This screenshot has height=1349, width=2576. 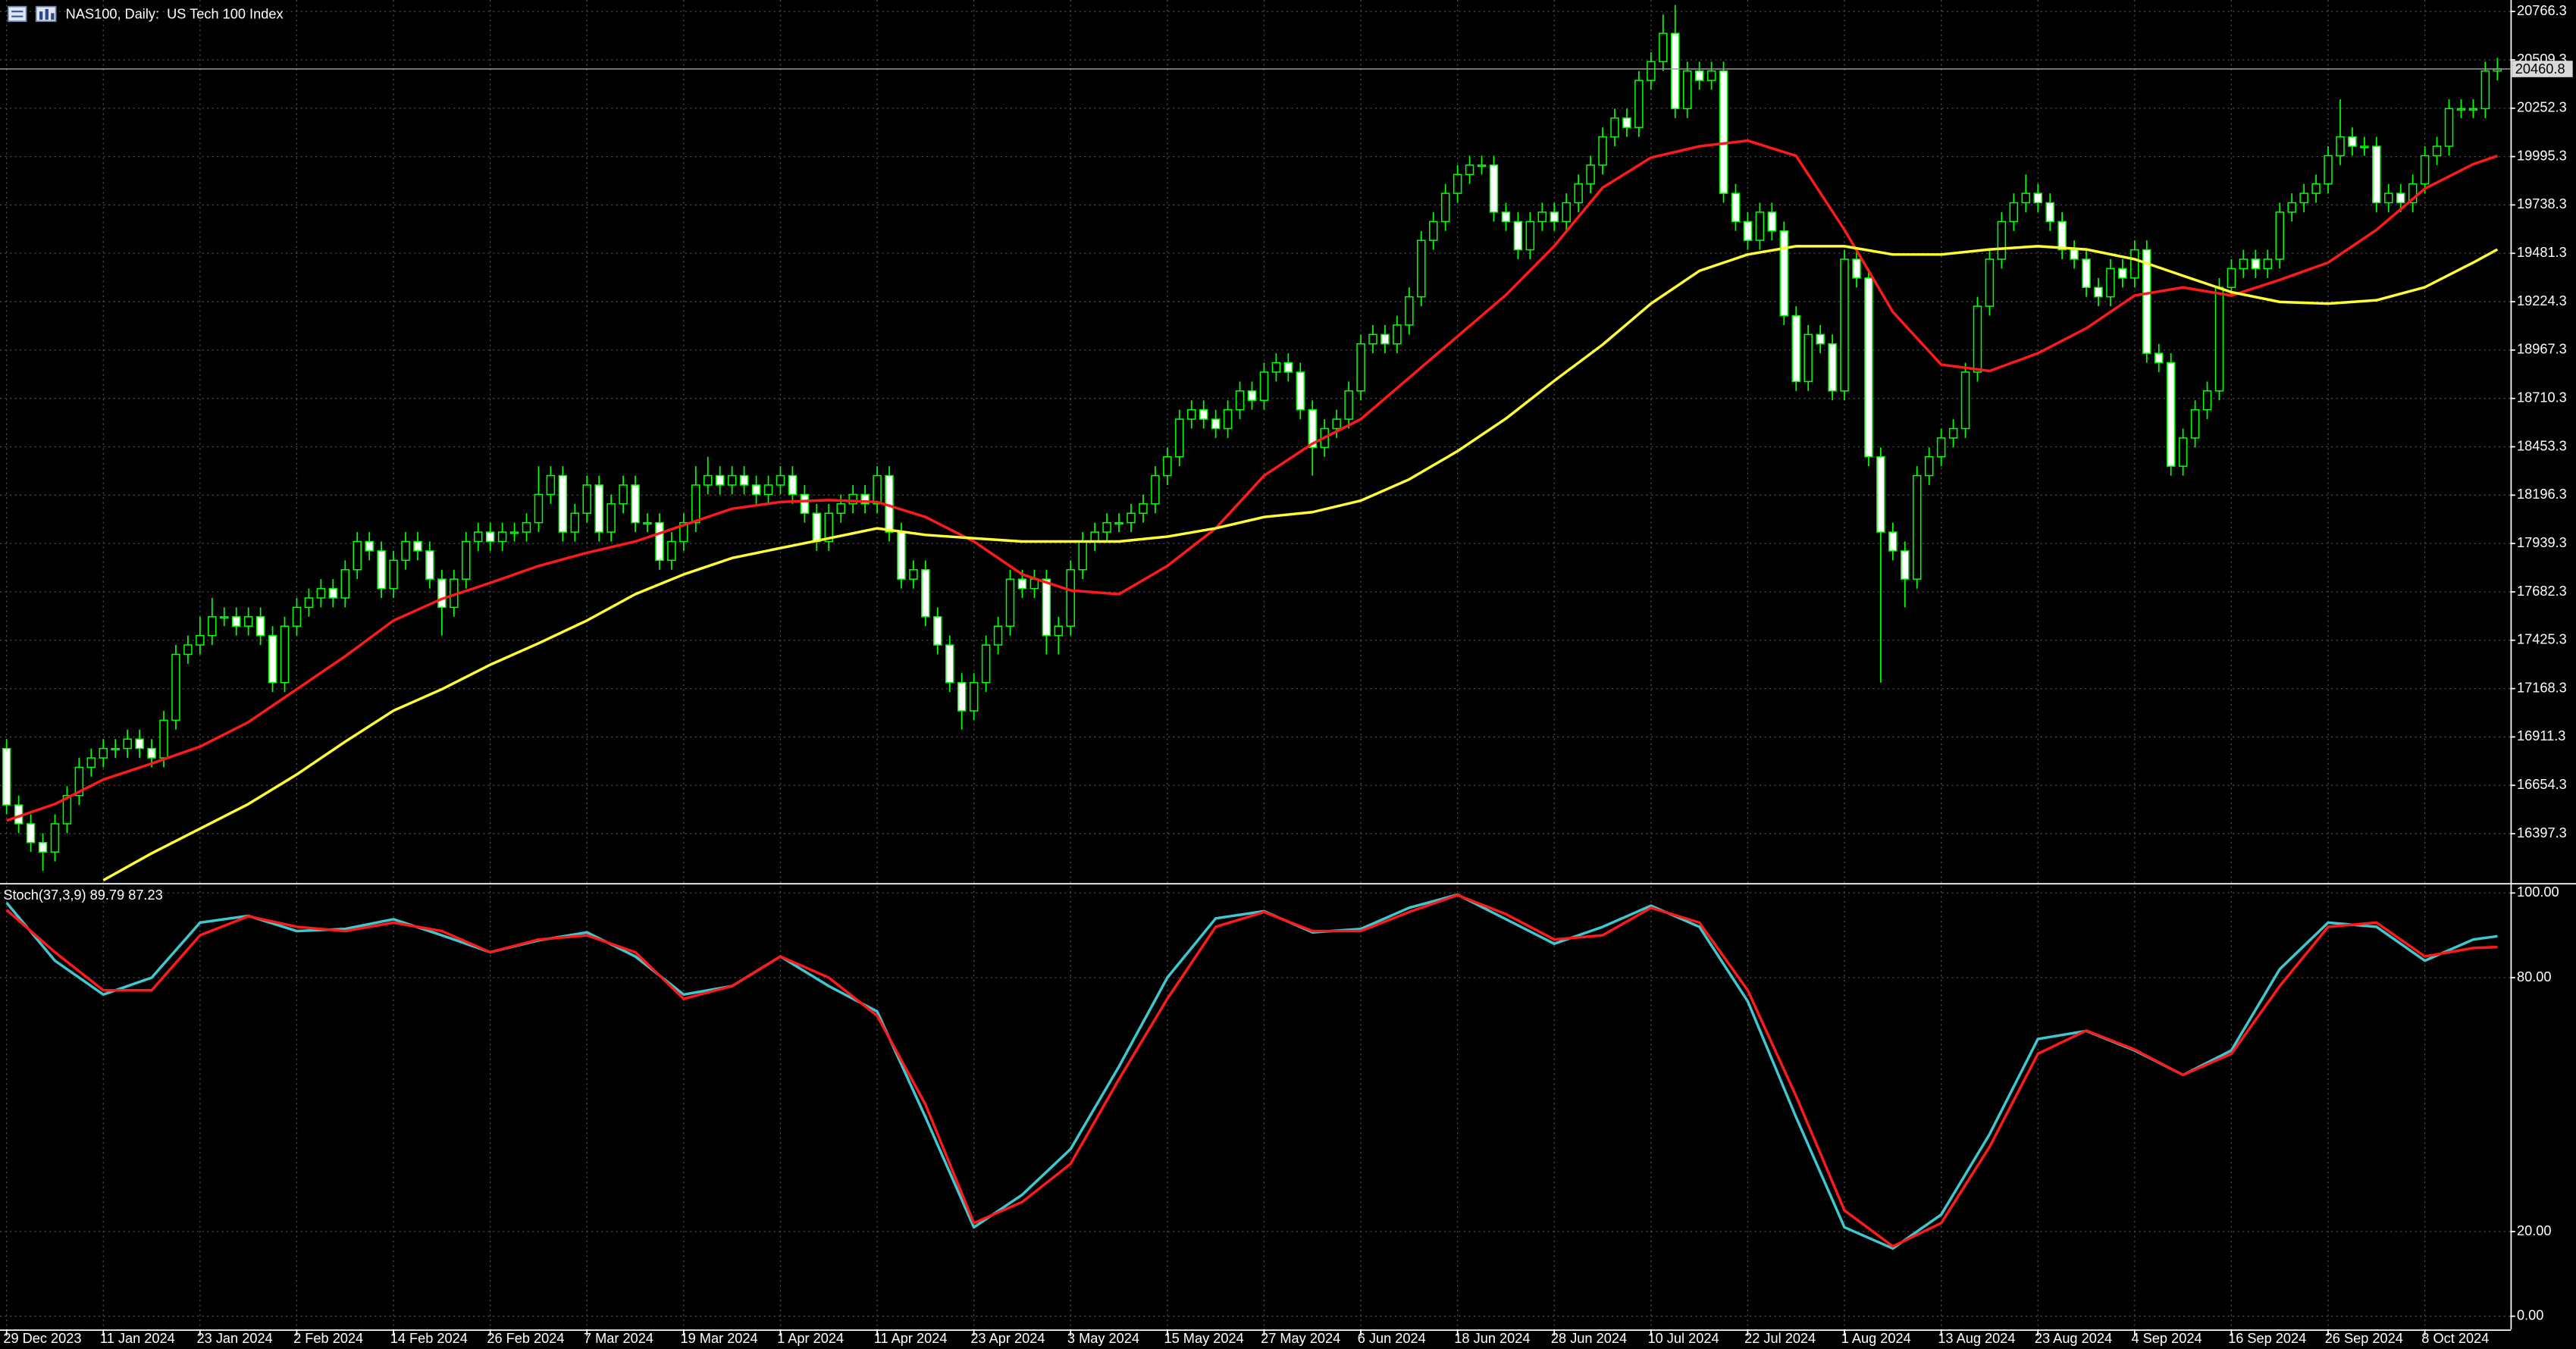 I want to click on icon-bar, so click(x=47, y=14).